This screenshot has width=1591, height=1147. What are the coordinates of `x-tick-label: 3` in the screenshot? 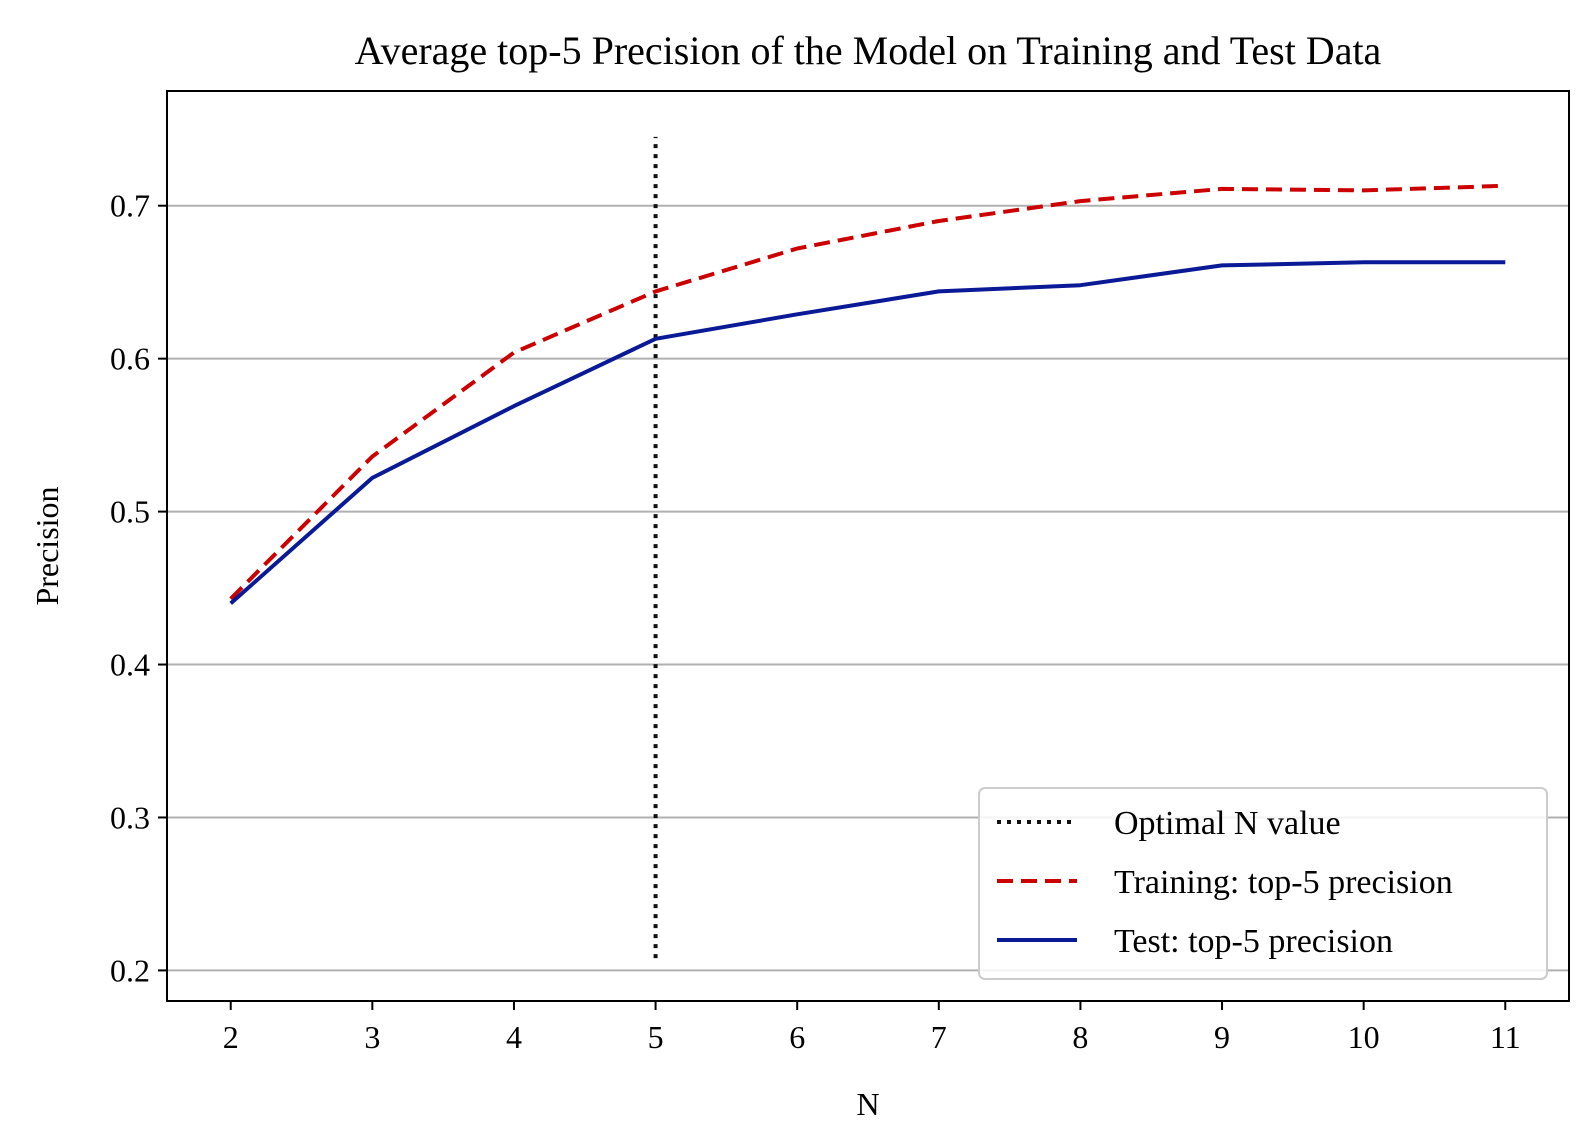 It's located at (372, 1037).